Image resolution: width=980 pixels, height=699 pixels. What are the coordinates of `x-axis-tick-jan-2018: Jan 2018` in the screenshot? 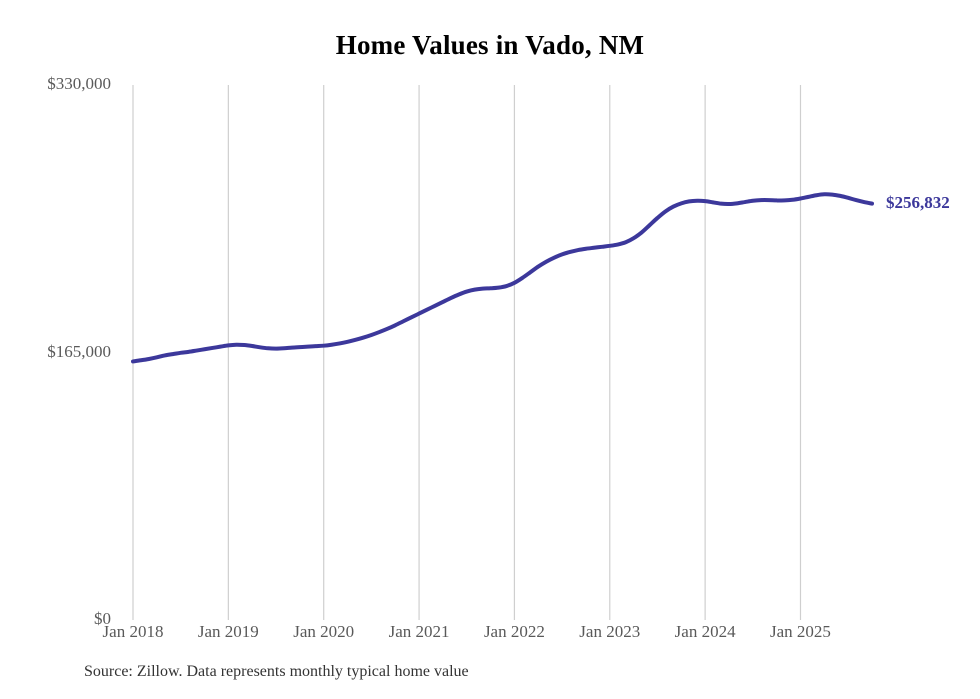 It's located at (133, 631).